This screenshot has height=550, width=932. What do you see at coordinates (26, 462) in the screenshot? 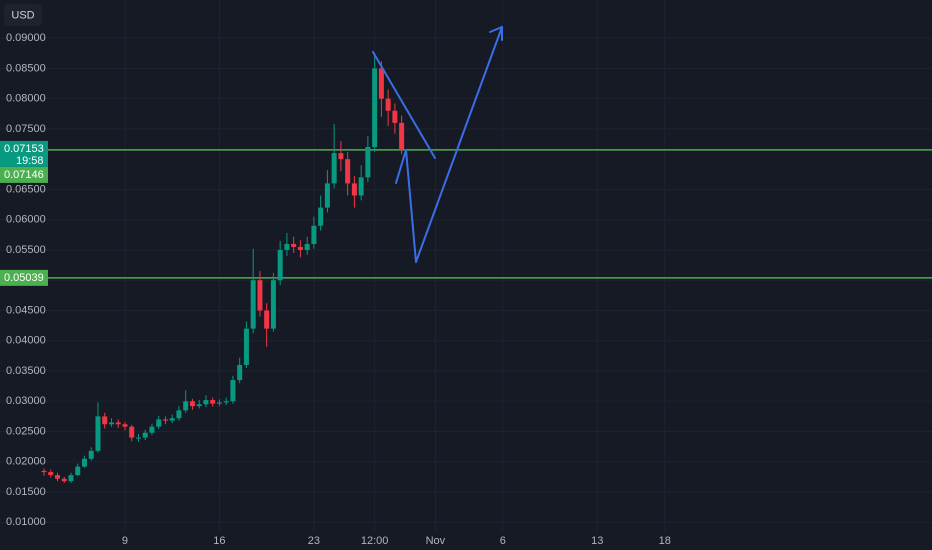
I see `y-tick-label: 0.02000` at bounding box center [26, 462].